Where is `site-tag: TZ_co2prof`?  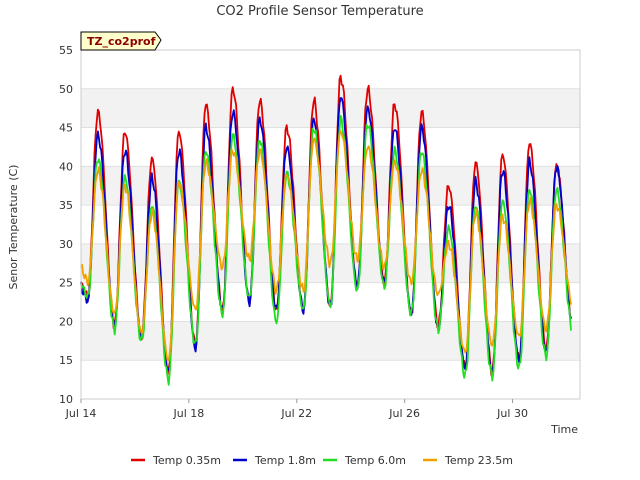
site-tag: TZ_co2prof is located at coordinates (121, 41).